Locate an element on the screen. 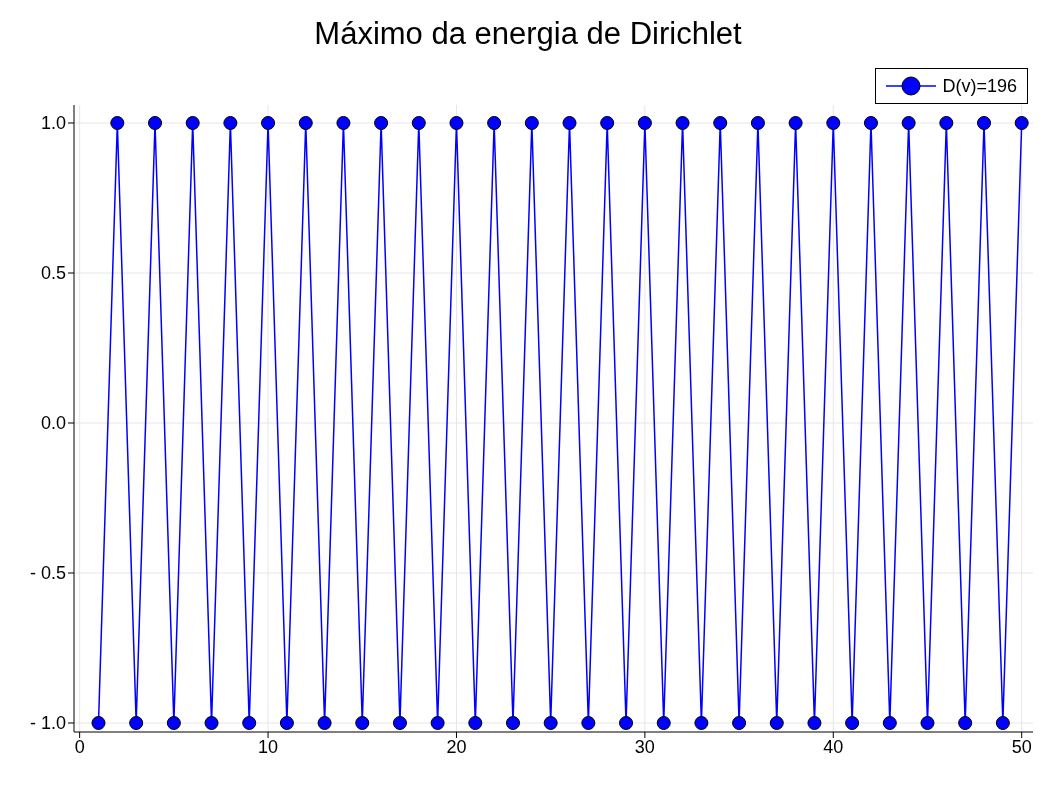 This screenshot has width=1057, height=787. y-tick-label: 1.0 is located at coordinates (53, 123).